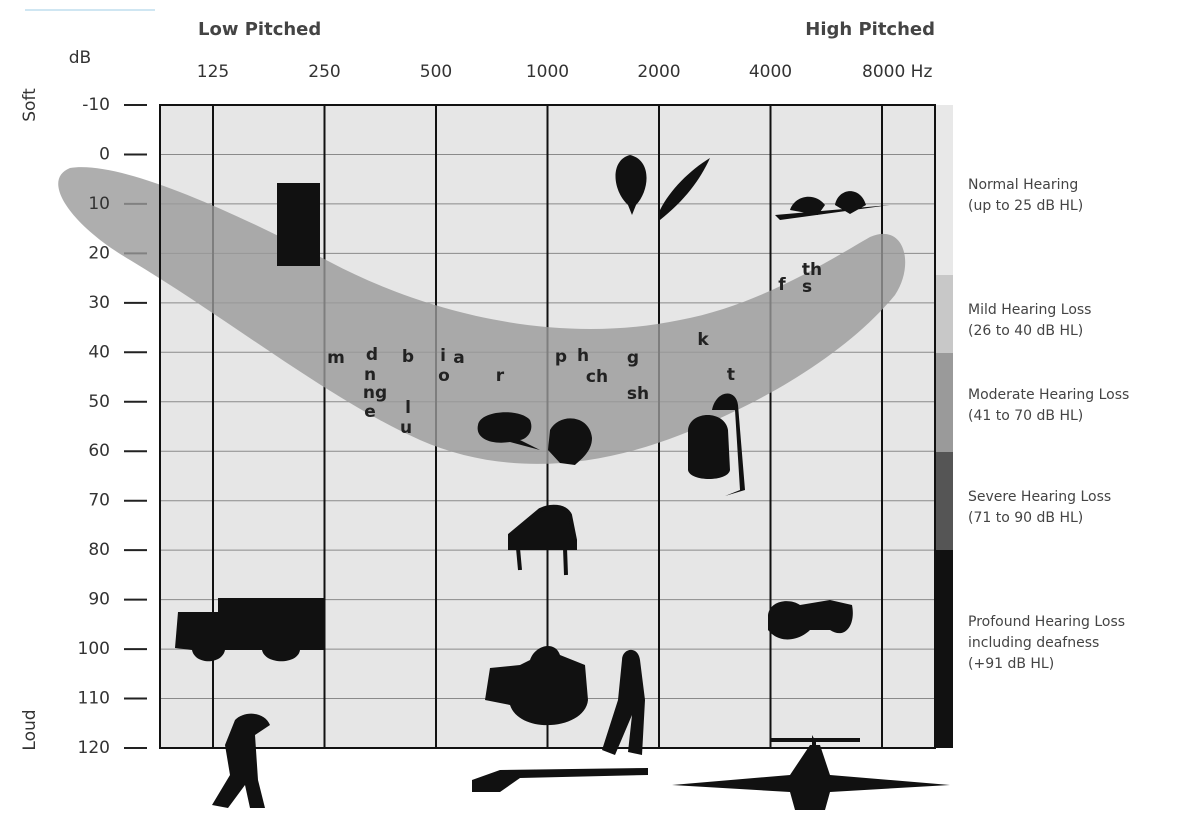 The width and height of the screenshot is (1190, 815). I want to click on frequency-label: 4000, so click(770, 72).